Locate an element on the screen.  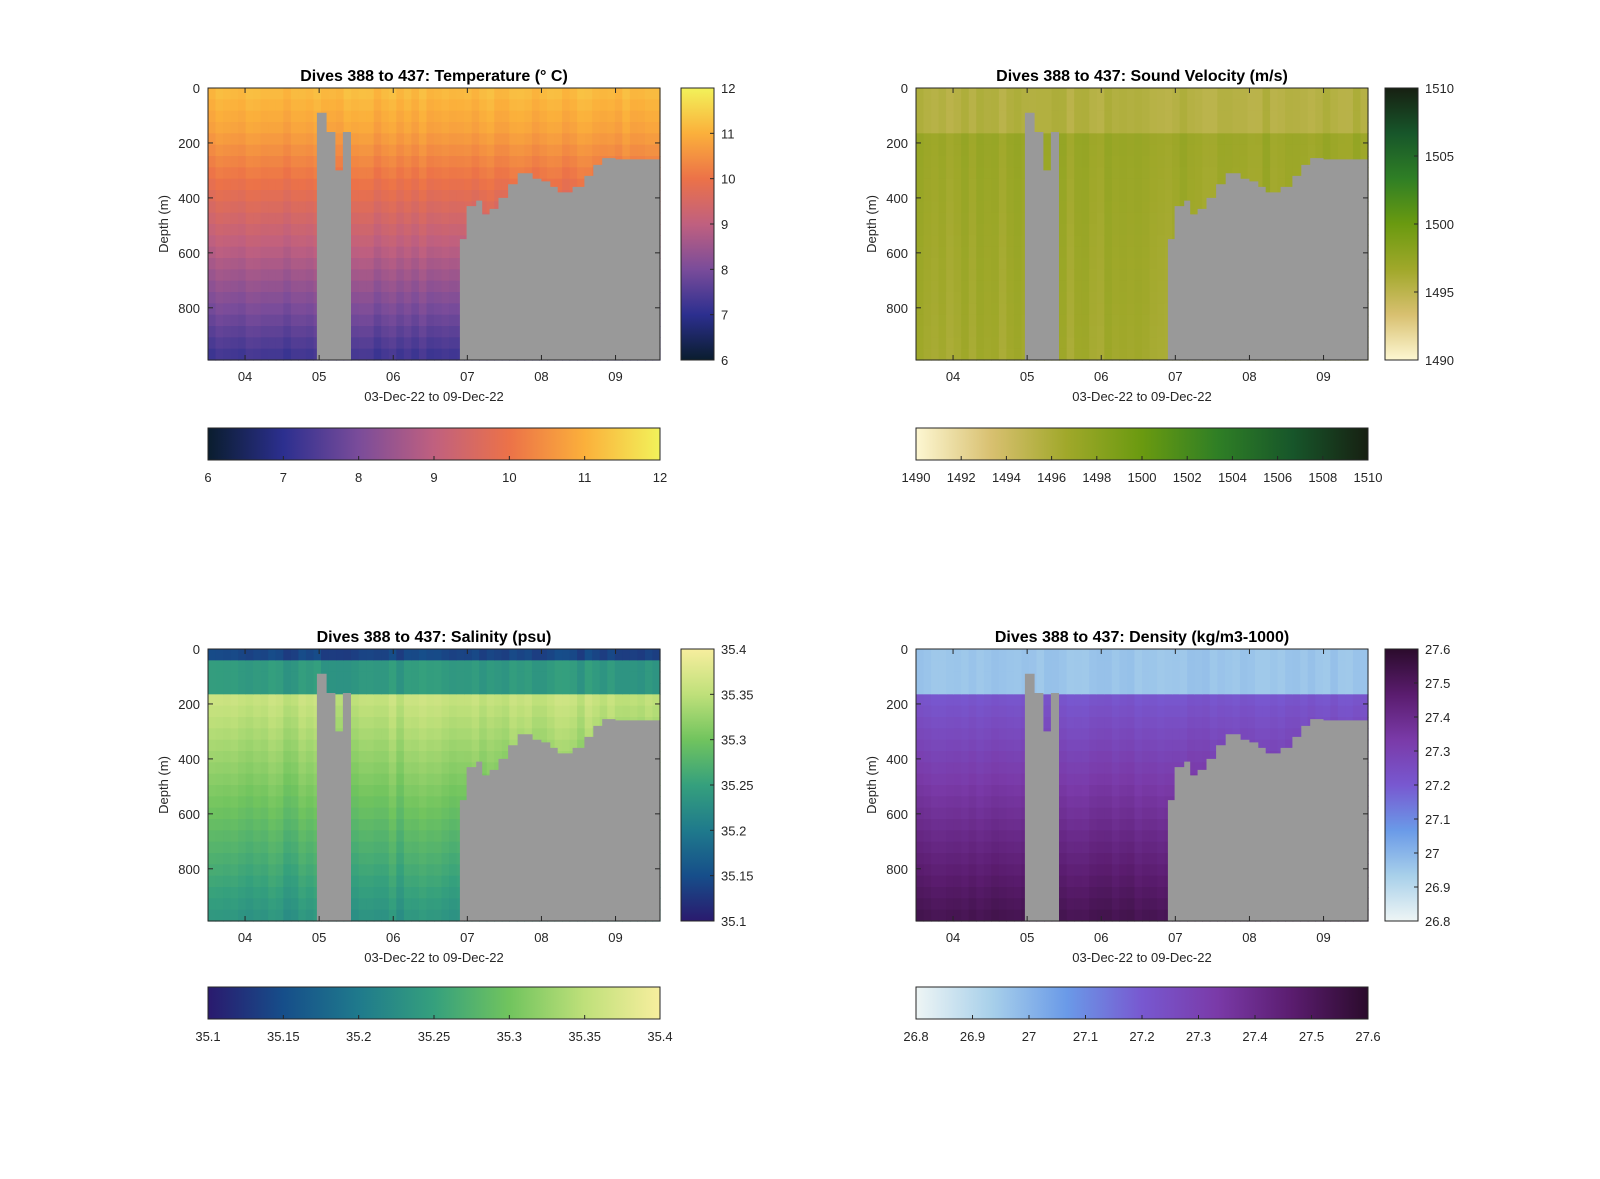
seafloor-mask is located at coordinates (559, 820).